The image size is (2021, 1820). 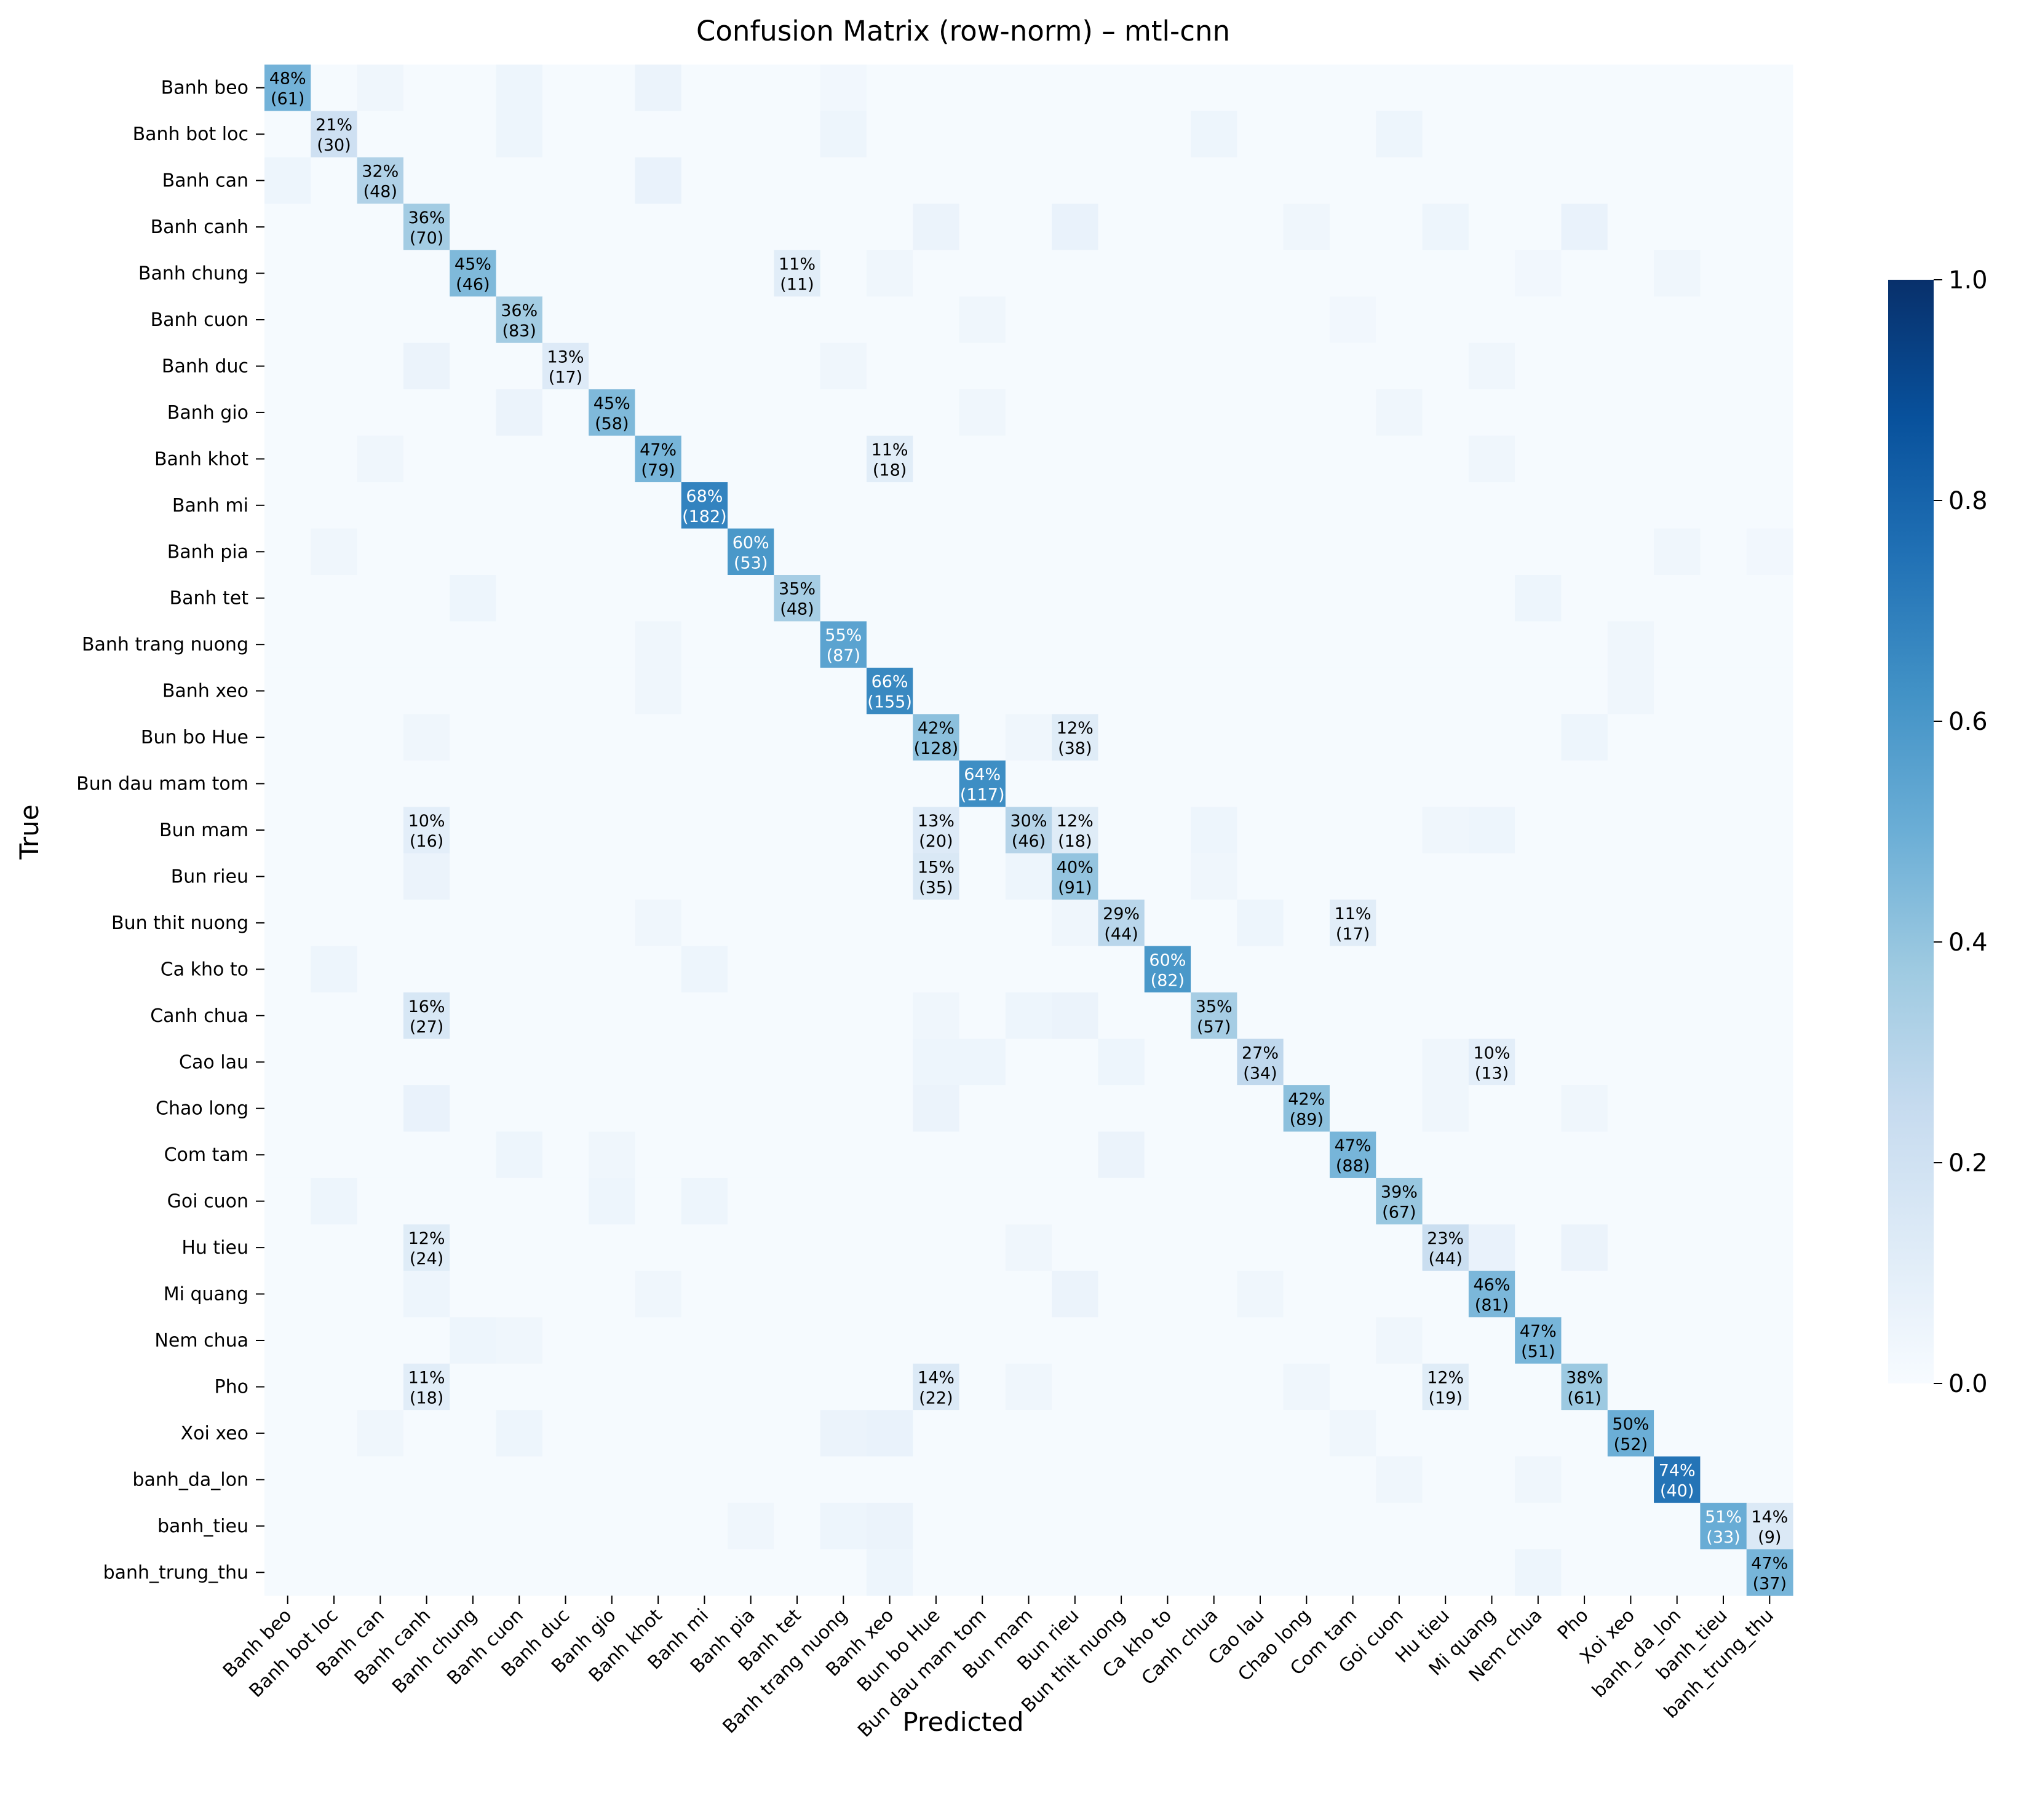 What do you see at coordinates (1968, 943) in the screenshot?
I see `colorbar-tick-label: 0.4` at bounding box center [1968, 943].